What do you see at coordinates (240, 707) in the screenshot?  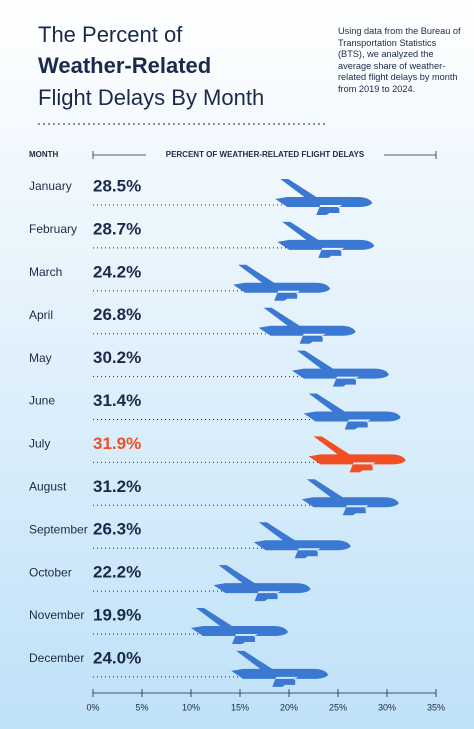 I see `x-tick-label: 15%` at bounding box center [240, 707].